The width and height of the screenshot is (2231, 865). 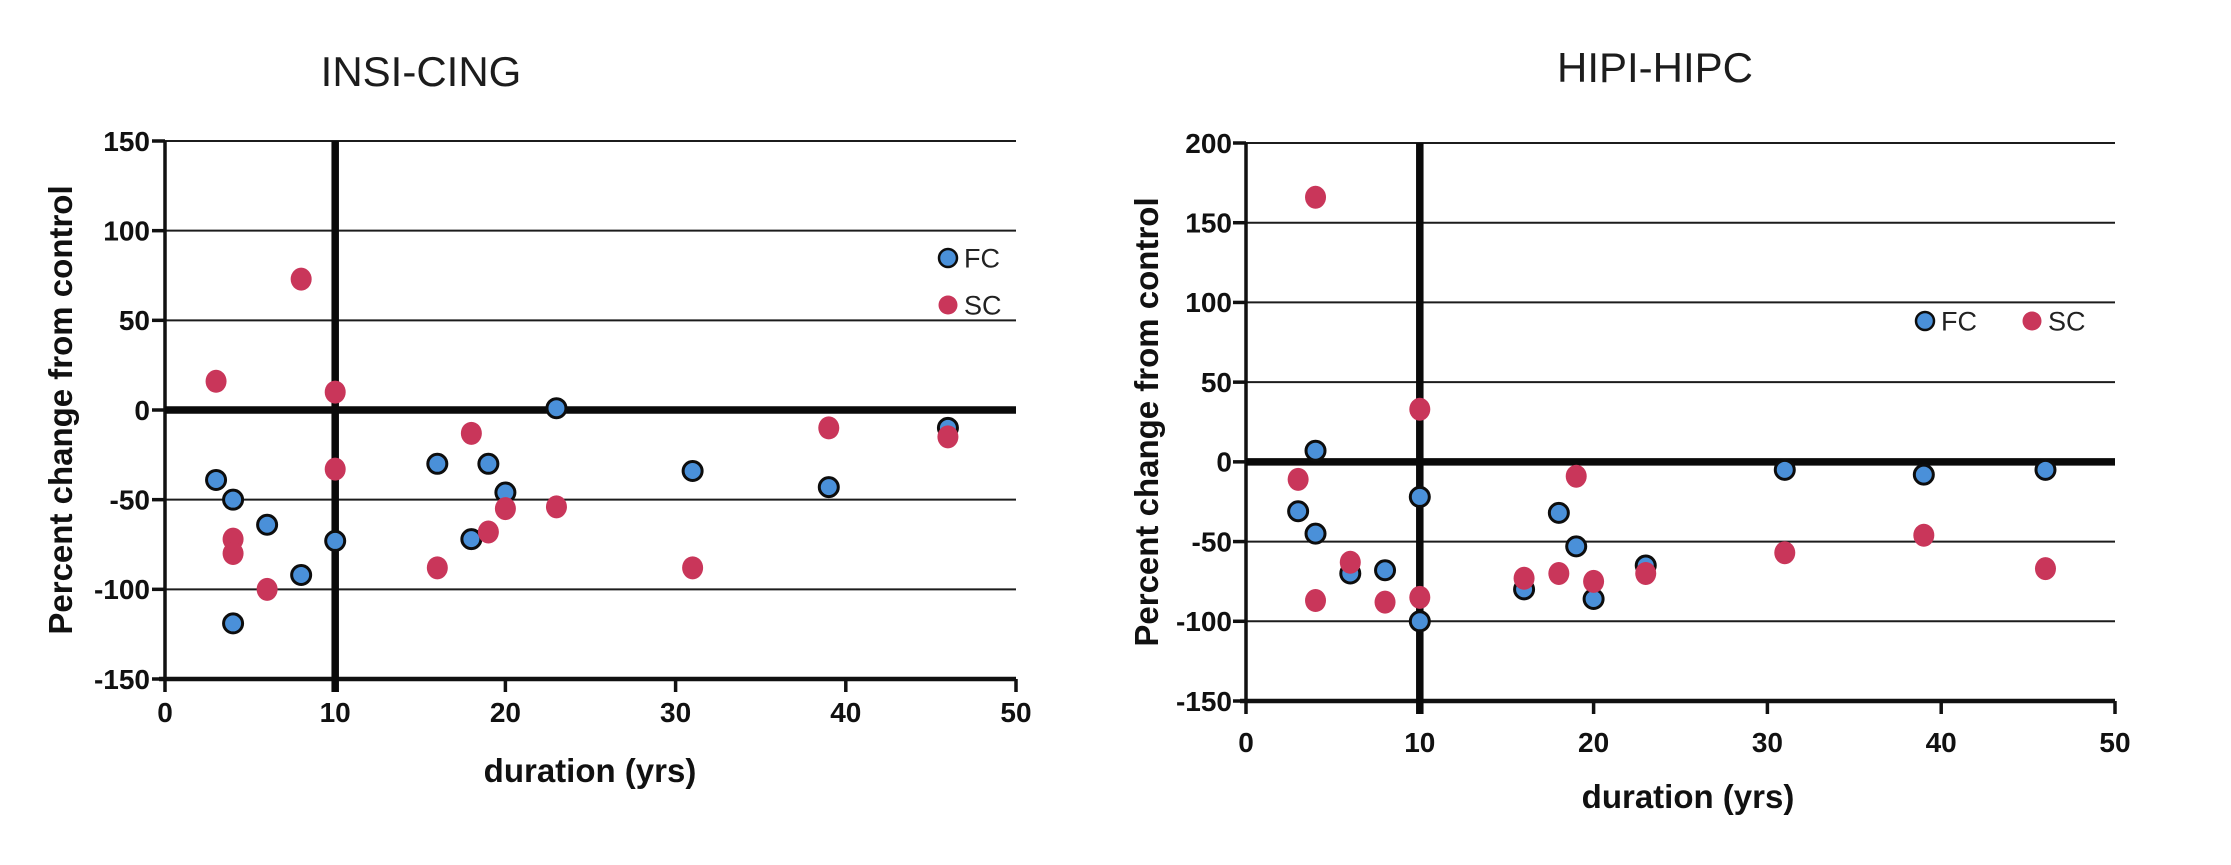 What do you see at coordinates (1655, 67) in the screenshot?
I see `chart-title: HIPI-HIPC` at bounding box center [1655, 67].